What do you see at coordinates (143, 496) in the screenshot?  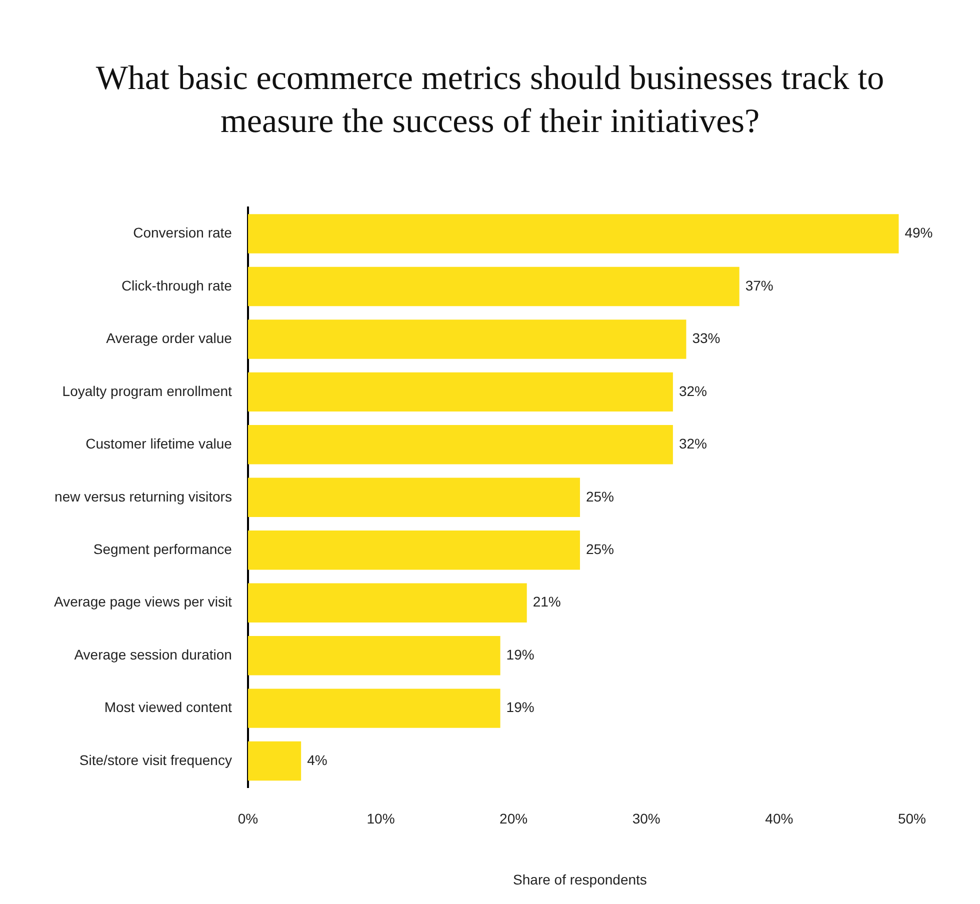 I see `y-tick-label: new versus returning visitors` at bounding box center [143, 496].